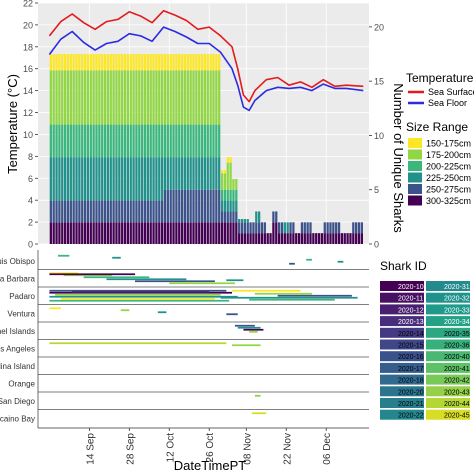 The height and width of the screenshot is (474, 474). I want to click on temperature-line-sea-floor, so click(206, 69).